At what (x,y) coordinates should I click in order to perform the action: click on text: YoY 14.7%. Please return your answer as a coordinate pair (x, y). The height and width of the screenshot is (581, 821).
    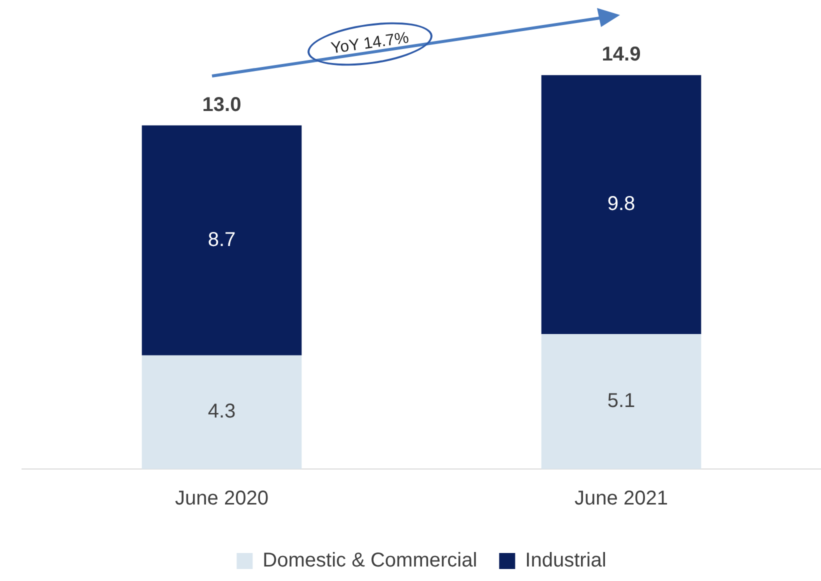
    Looking at the image, I should click on (370, 44).